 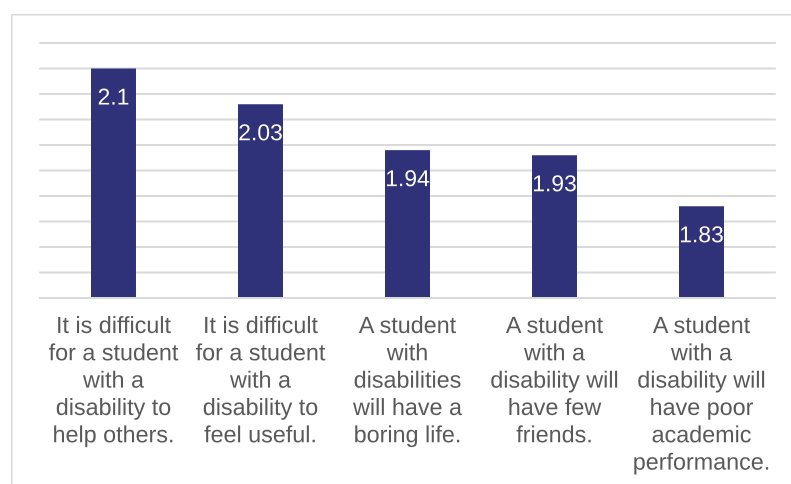 What do you see at coordinates (113, 382) in the screenshot?
I see `x-tick-label: It is difficult for a student with a disability to help others.` at bounding box center [113, 382].